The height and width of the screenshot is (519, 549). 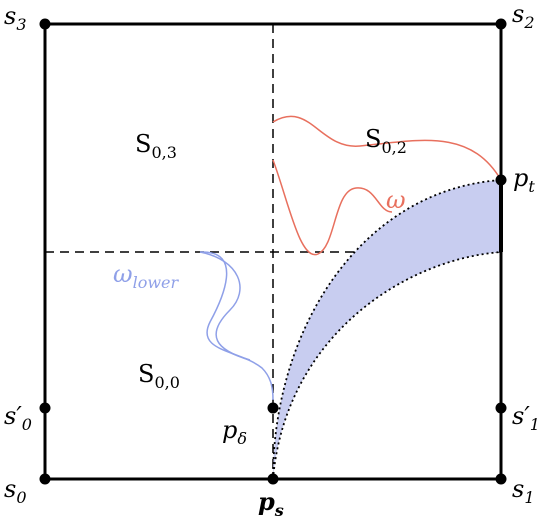 I want to click on label: S0,3, so click(x=156, y=146).